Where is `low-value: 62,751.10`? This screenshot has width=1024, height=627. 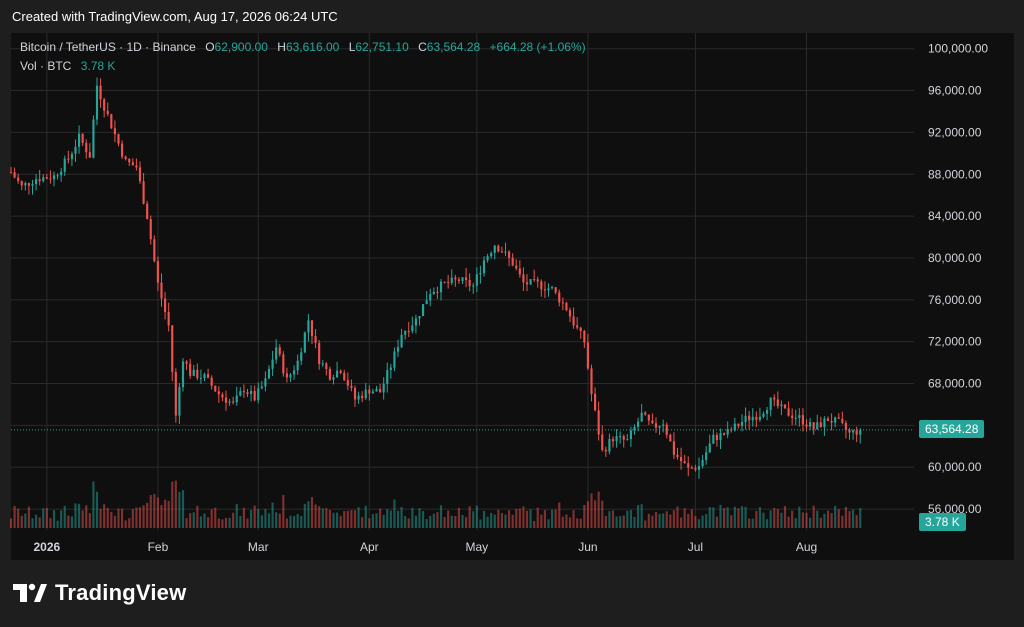
low-value: 62,751.10 is located at coordinates (382, 47).